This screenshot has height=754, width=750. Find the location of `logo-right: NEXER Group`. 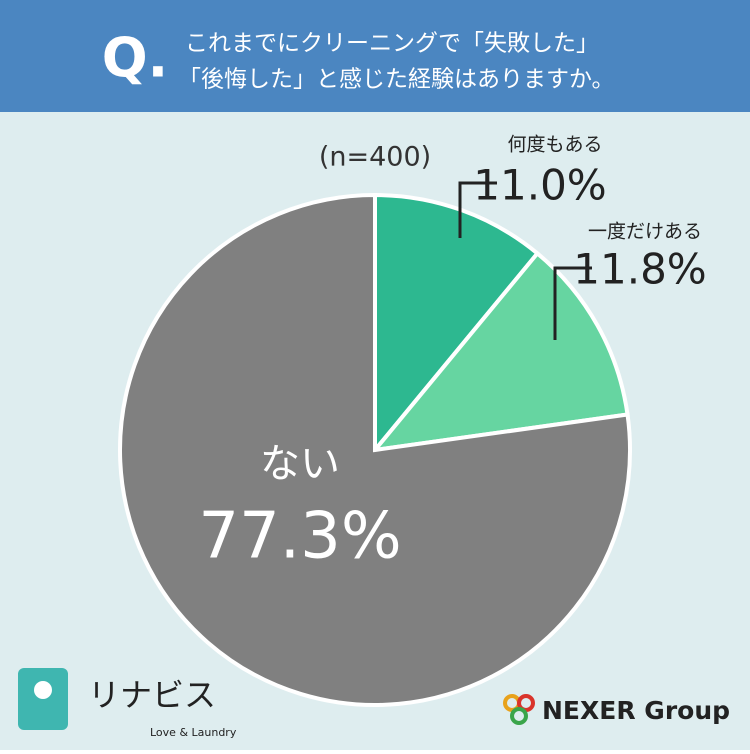

logo-right: NEXER Group is located at coordinates (616, 709).